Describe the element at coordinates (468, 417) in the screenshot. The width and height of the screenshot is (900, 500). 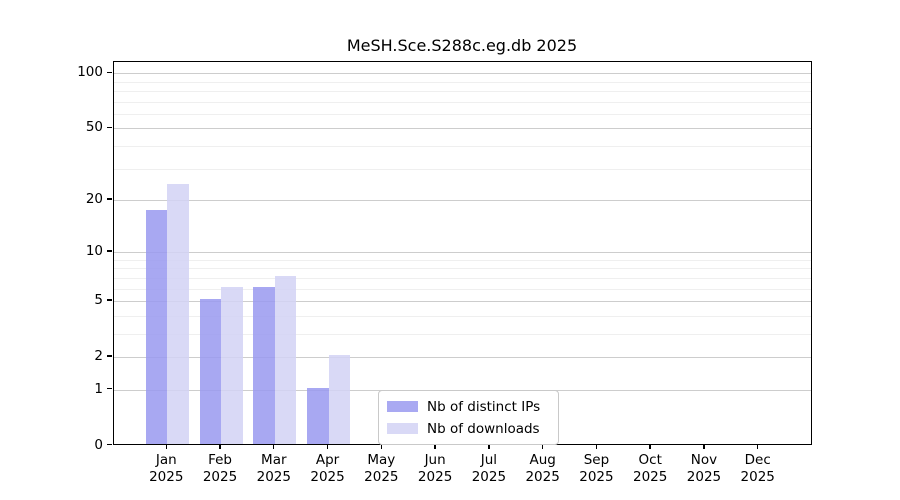
I see `legend: Nb of distinct IPs Nb of downloads` at that location.